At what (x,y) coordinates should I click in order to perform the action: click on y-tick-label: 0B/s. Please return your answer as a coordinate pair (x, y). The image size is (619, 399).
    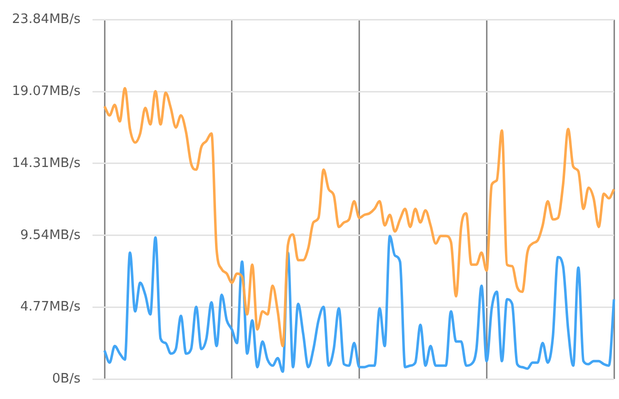
    Looking at the image, I should click on (66, 379).